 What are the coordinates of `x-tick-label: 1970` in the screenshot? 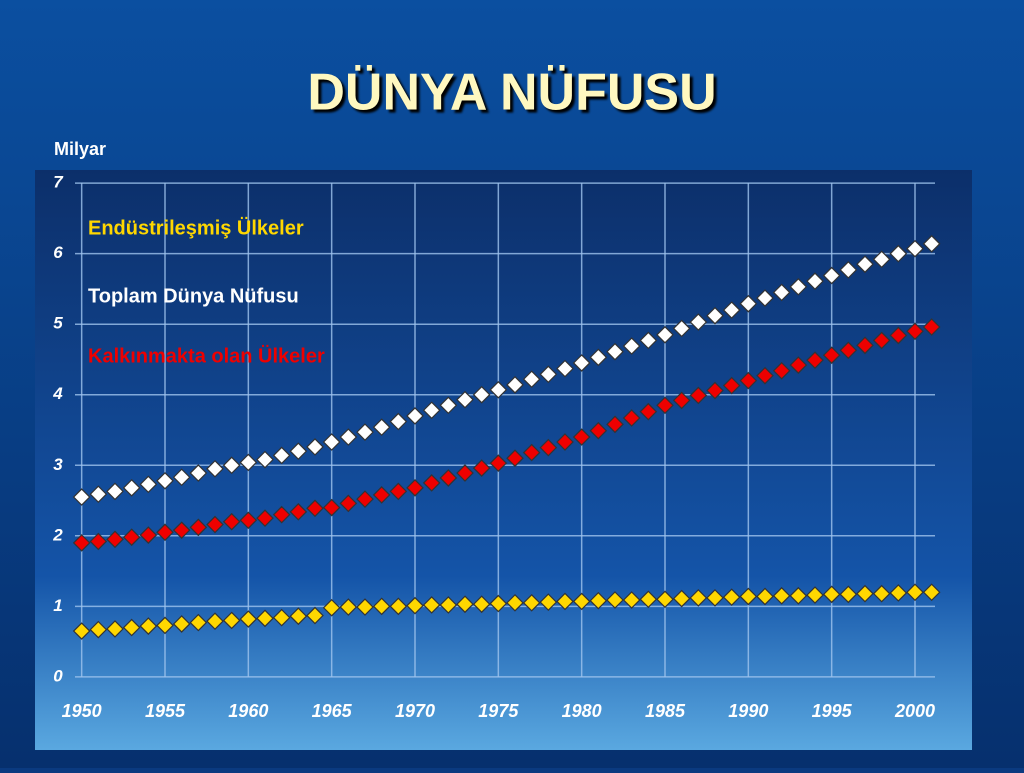 It's located at (415, 711).